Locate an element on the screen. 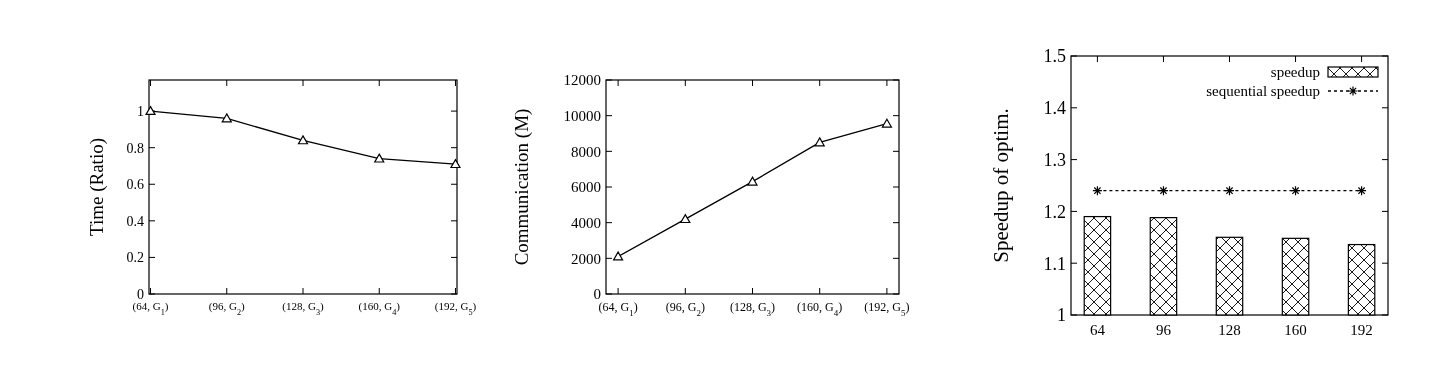 This screenshot has height=374, width=1456. y-axis-title: Time (Ratio) is located at coordinates (97, 187).